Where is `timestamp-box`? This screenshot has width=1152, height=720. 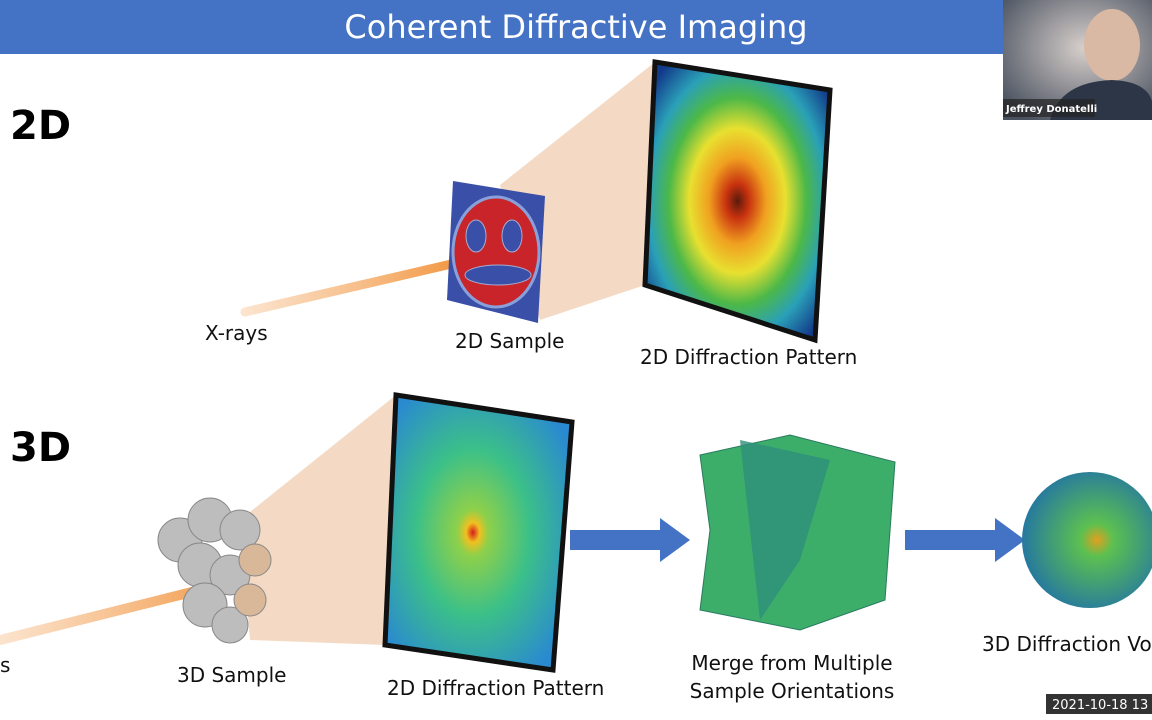 timestamp-box is located at coordinates (1099, 704).